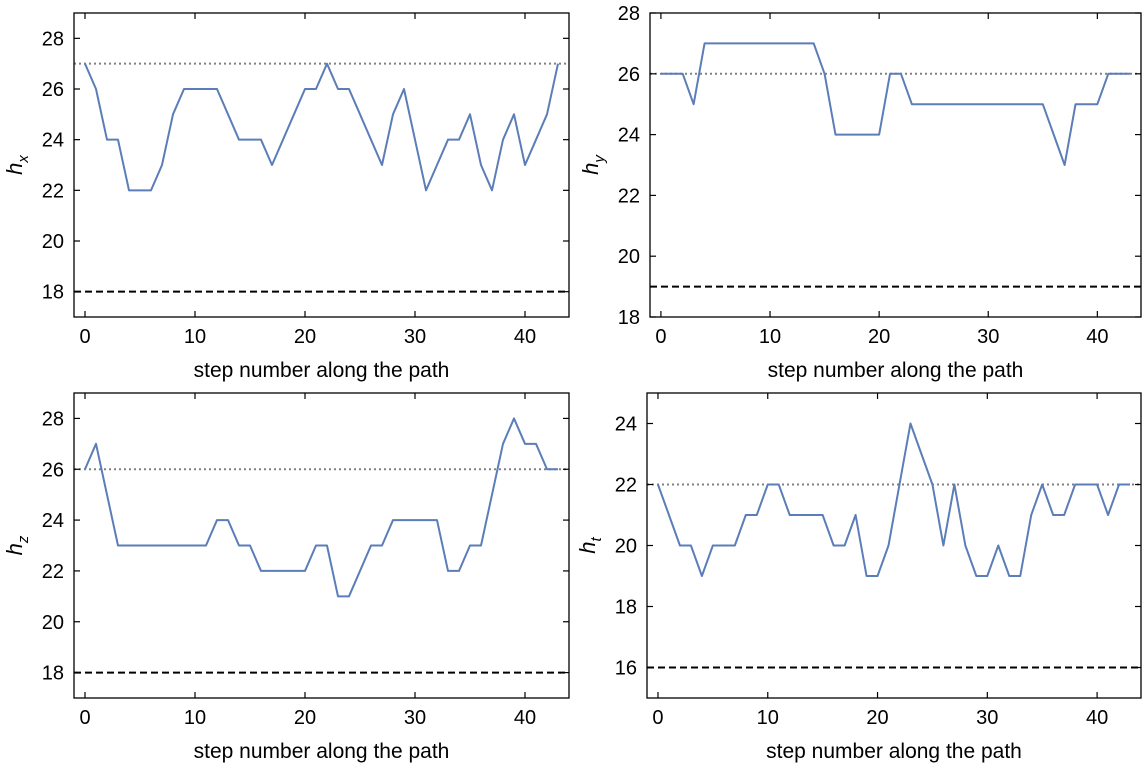  I want to click on y-axis-label: hy, so click(593, 164).